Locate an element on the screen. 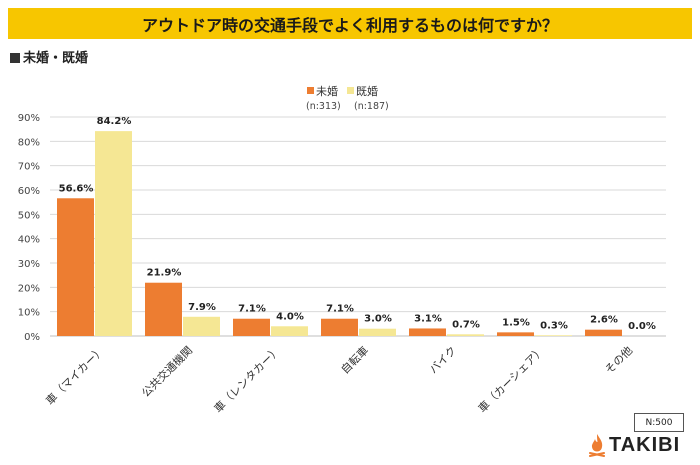 This screenshot has width=700, height=465. x-tick-label: 自転車 is located at coordinates (354, 359).